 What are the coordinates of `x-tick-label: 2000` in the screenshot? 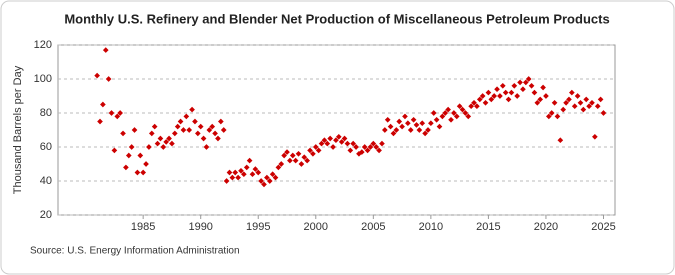 It's located at (316, 227).